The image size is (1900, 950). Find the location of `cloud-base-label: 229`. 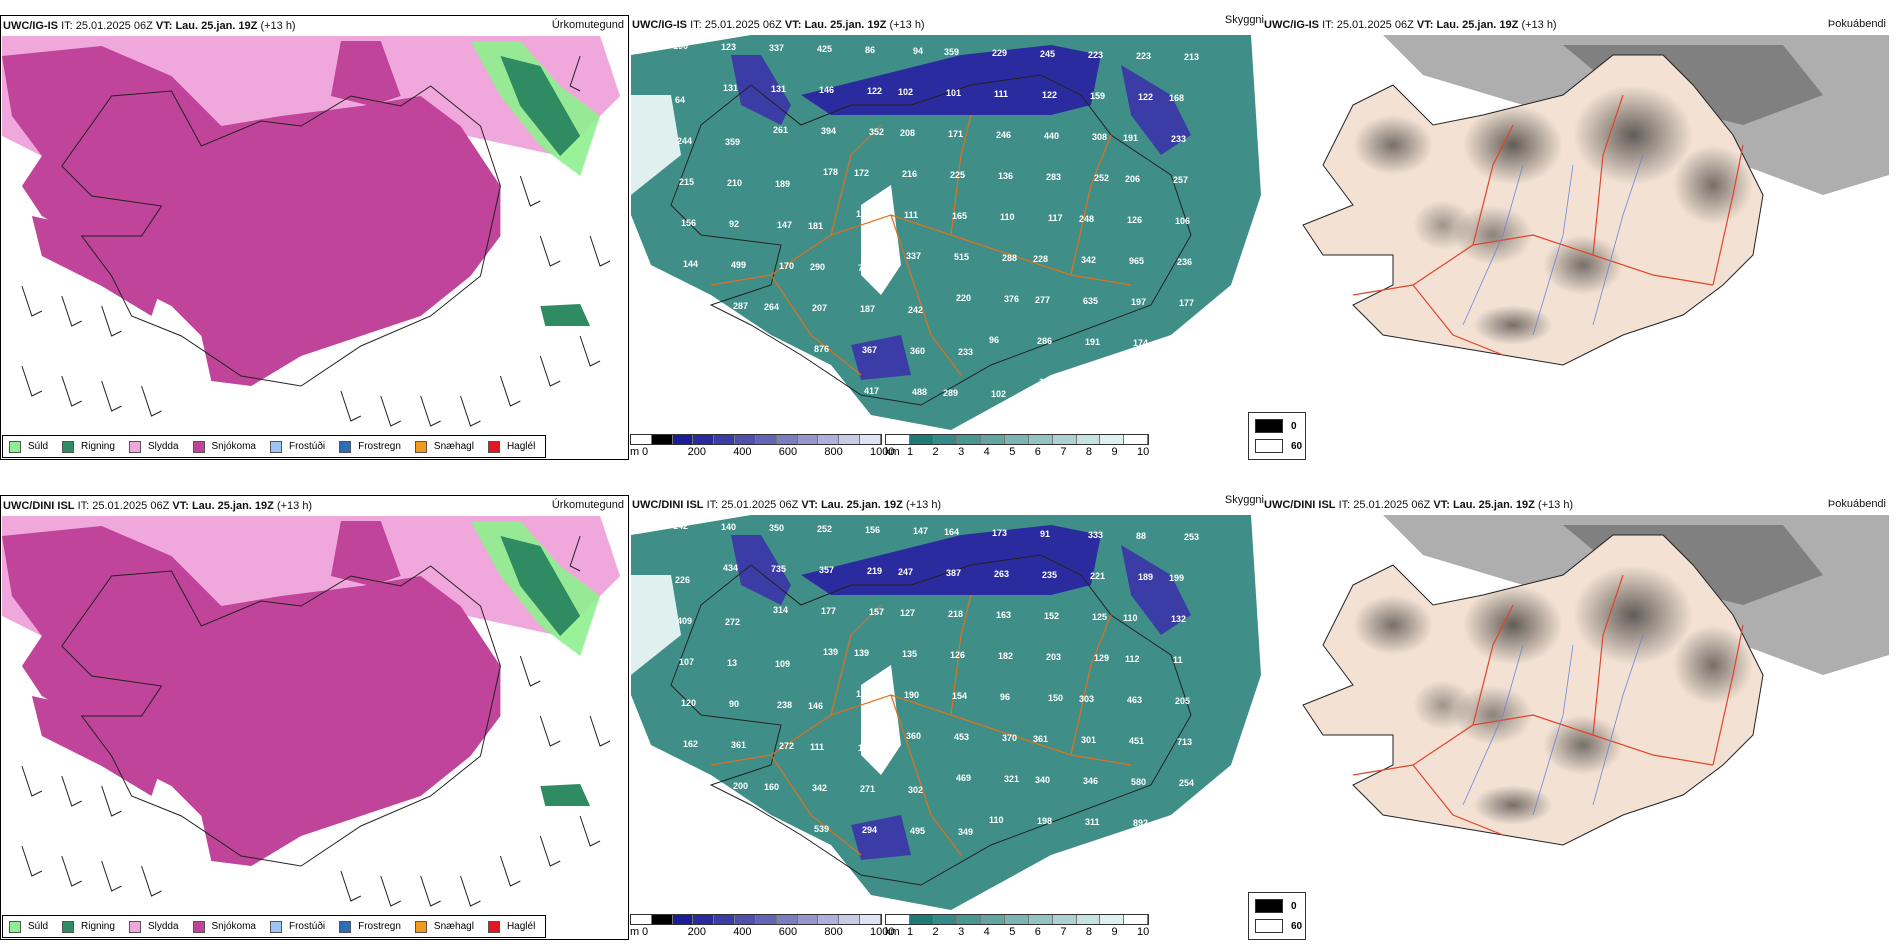

cloud-base-label: 229 is located at coordinates (999, 53).